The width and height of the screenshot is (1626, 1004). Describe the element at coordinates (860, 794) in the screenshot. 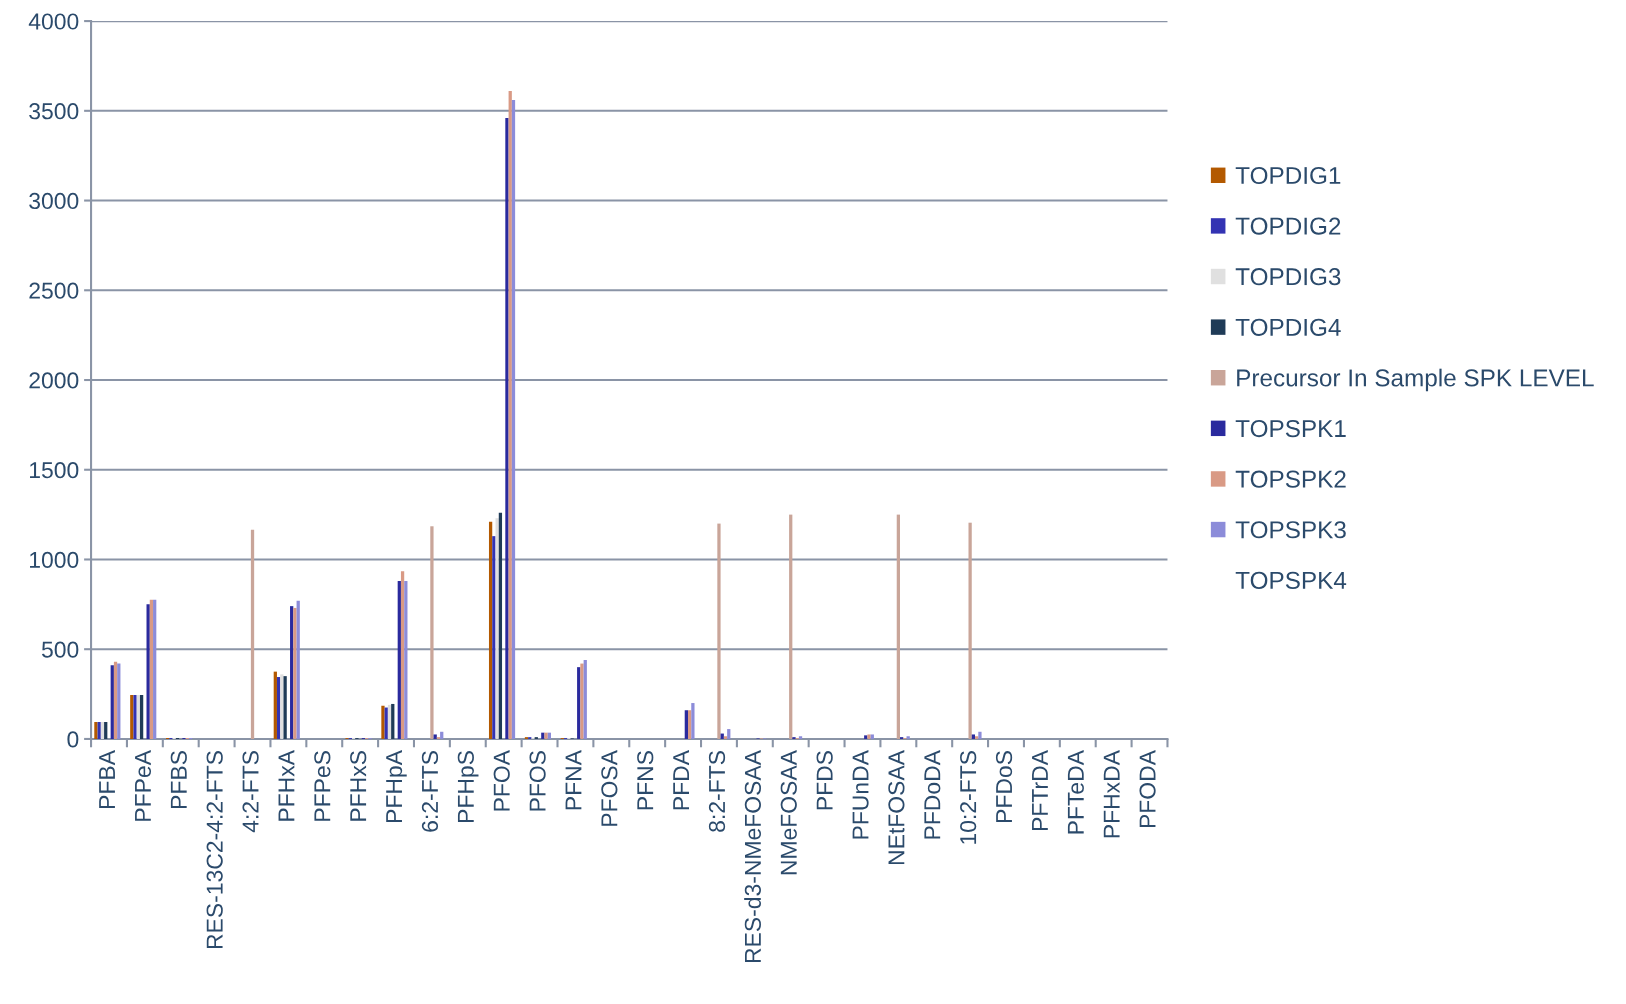

I see `x-tick-label: PFUnDA` at that location.